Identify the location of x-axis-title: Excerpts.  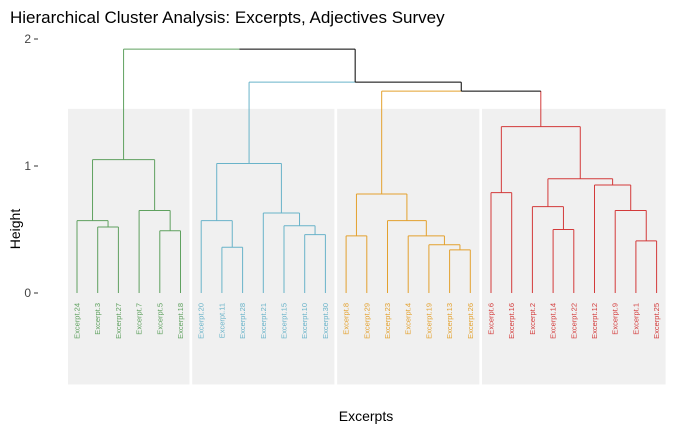
(366, 416).